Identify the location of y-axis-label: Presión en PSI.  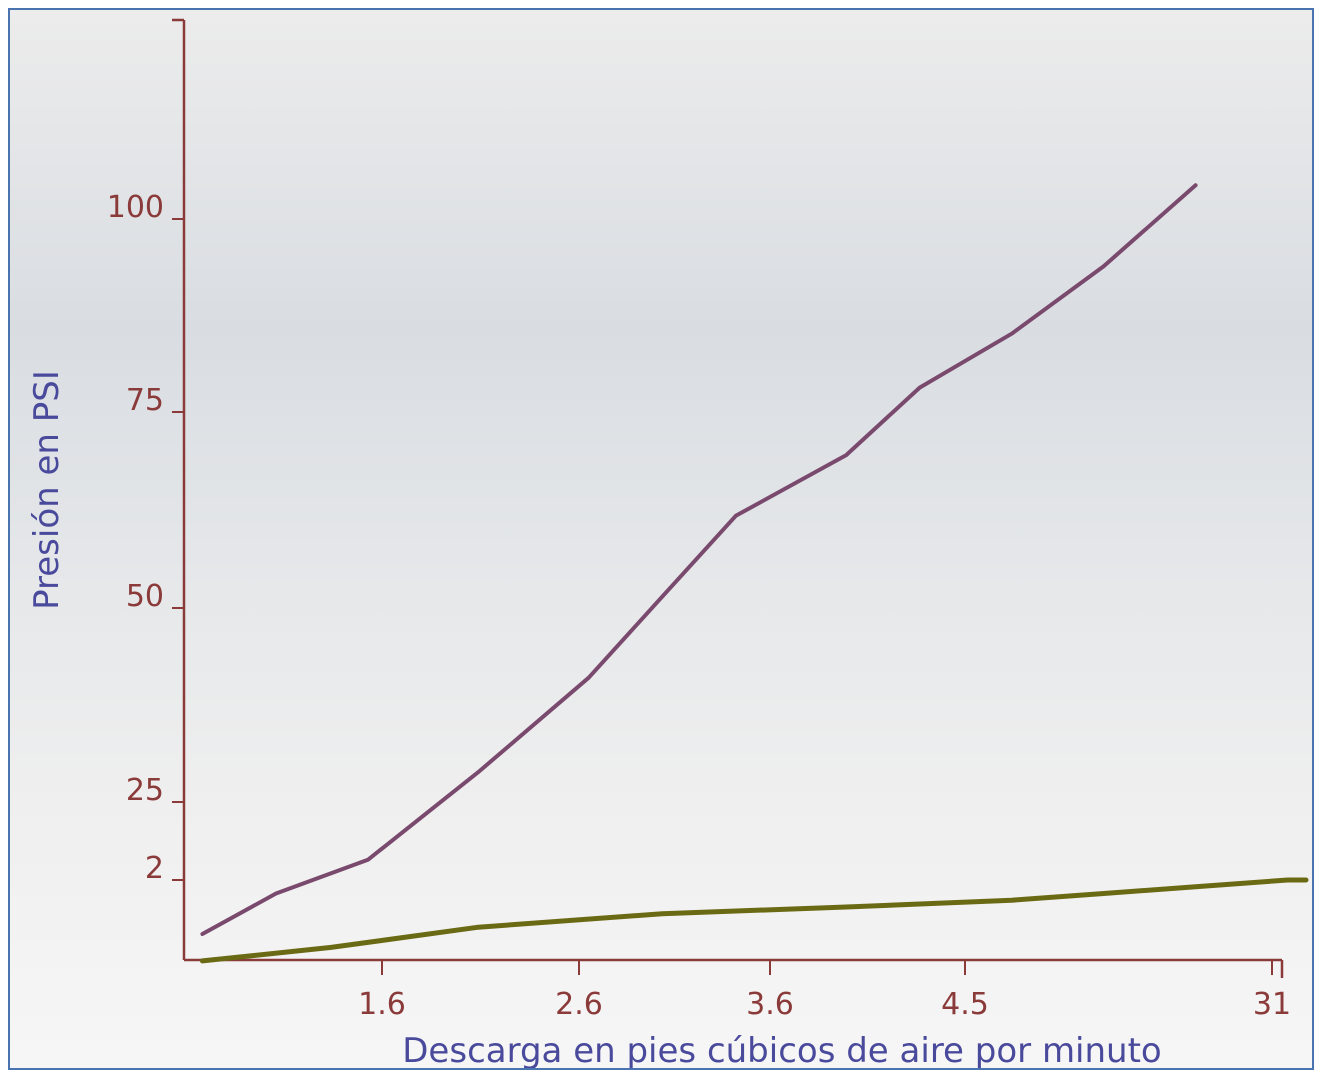
(47, 490).